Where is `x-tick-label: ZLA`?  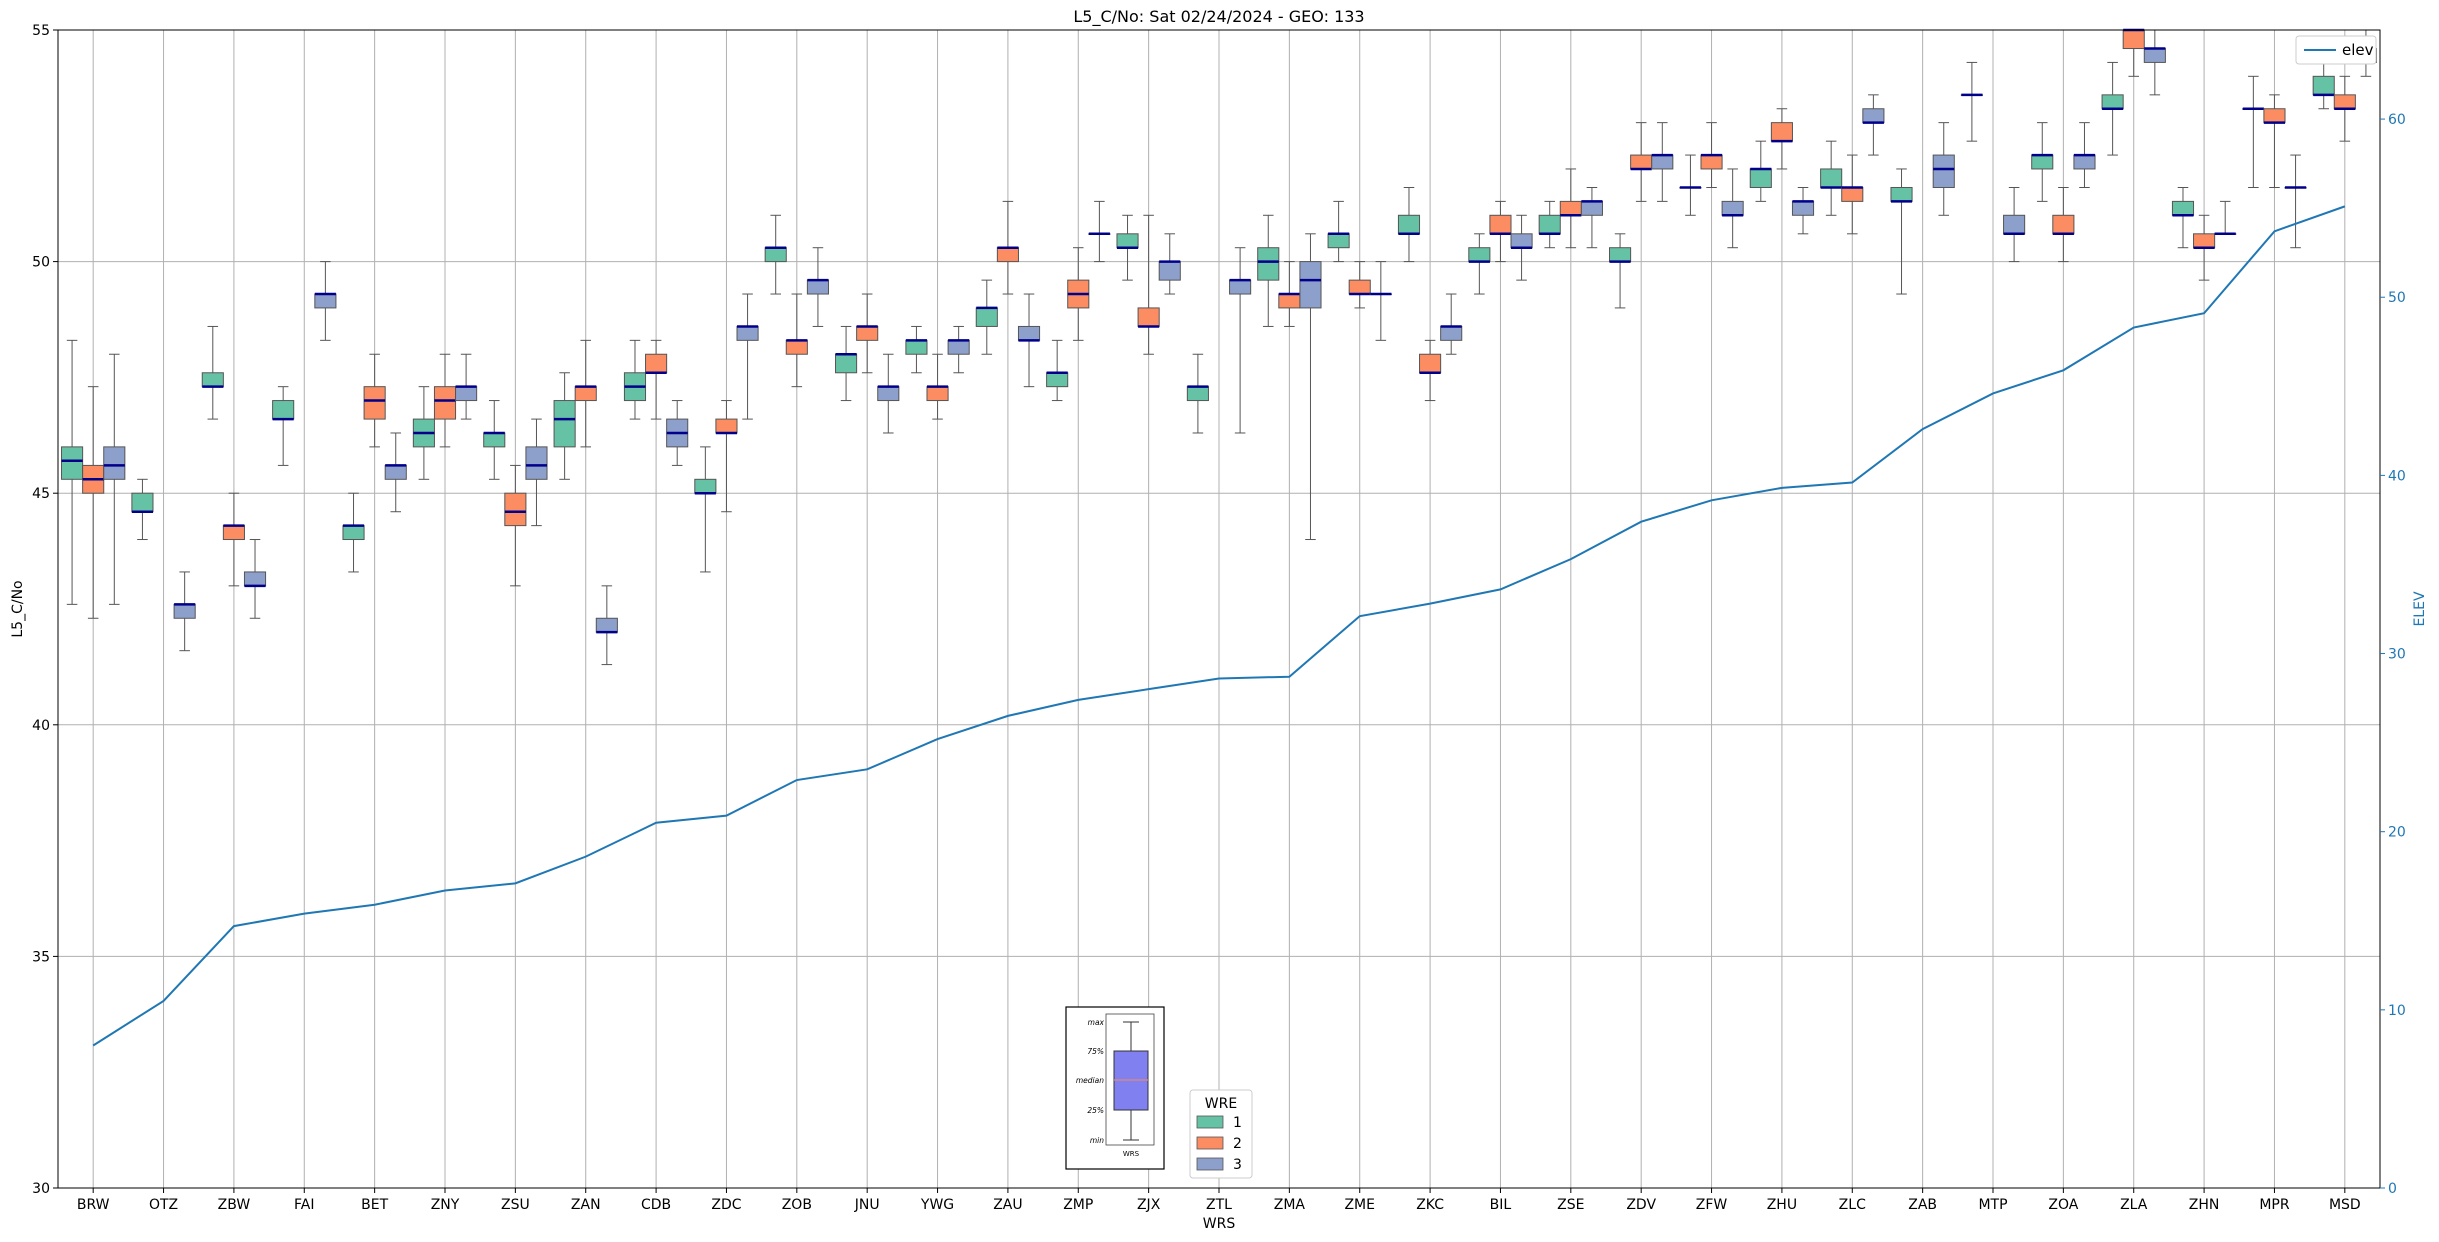
x-tick-label: ZLA is located at coordinates (2134, 1205).